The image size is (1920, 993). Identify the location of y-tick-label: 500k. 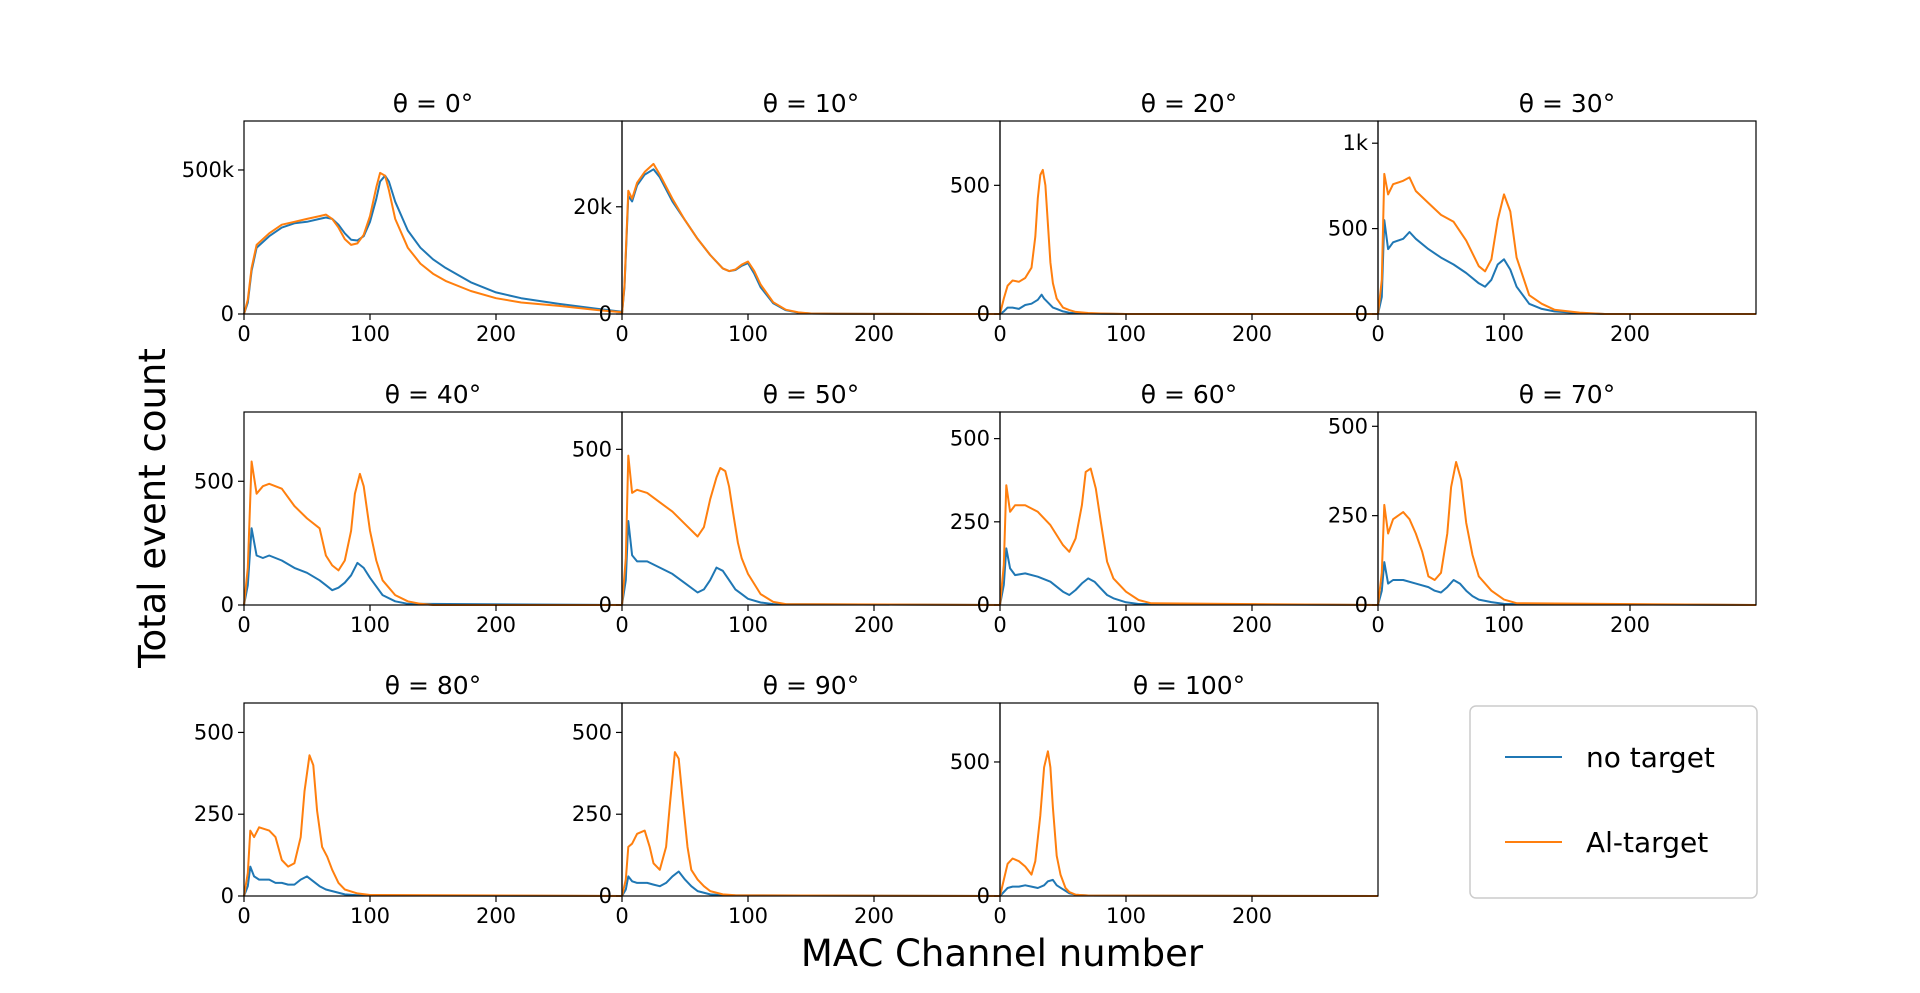
(208, 170).